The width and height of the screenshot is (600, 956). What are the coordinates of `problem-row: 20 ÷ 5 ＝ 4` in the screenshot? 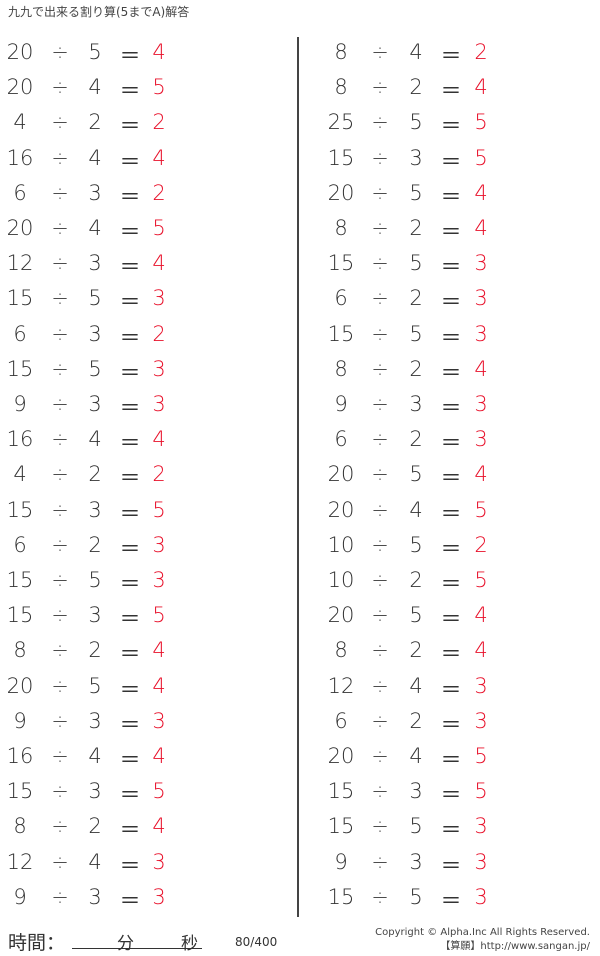 It's located at (300, 477).